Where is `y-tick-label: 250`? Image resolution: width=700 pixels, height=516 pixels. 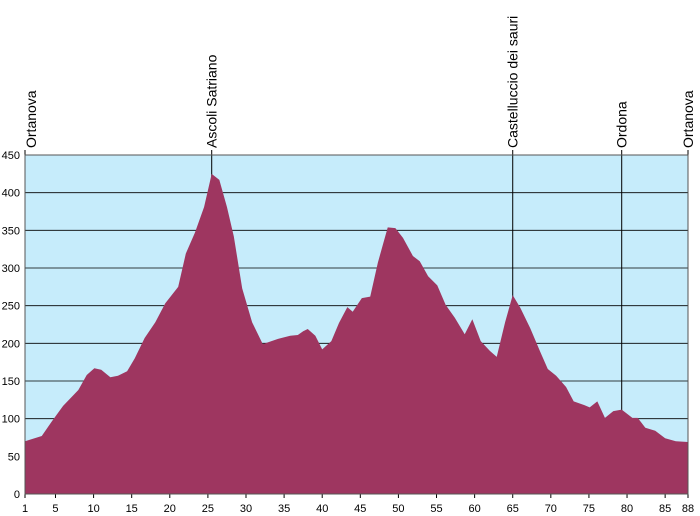 y-tick-label: 250 is located at coordinates (11, 307).